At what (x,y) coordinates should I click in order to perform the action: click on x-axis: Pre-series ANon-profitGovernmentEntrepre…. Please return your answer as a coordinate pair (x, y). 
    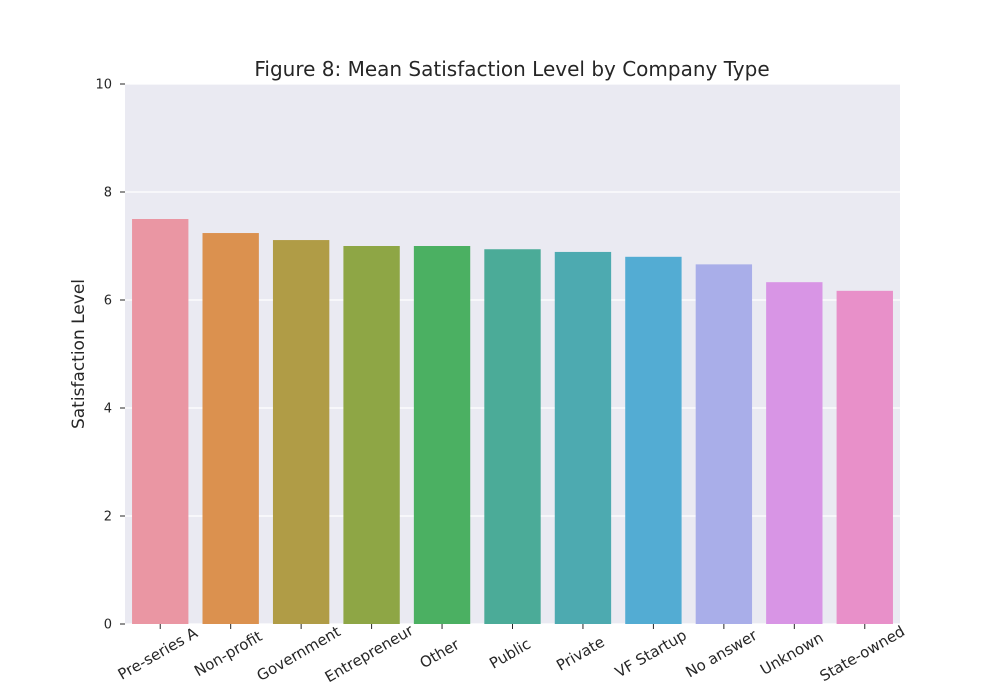
    Looking at the image, I should click on (511, 653).